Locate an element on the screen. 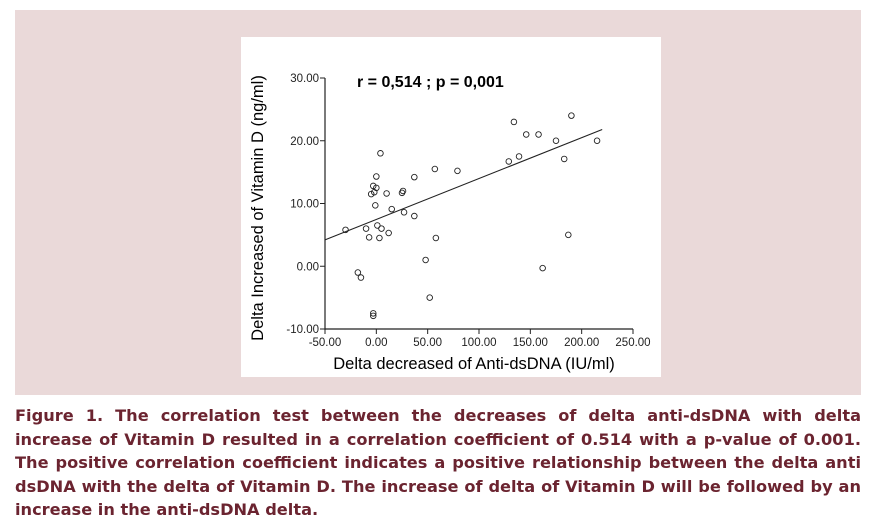 The image size is (869, 530). data-points is located at coordinates (471, 216).